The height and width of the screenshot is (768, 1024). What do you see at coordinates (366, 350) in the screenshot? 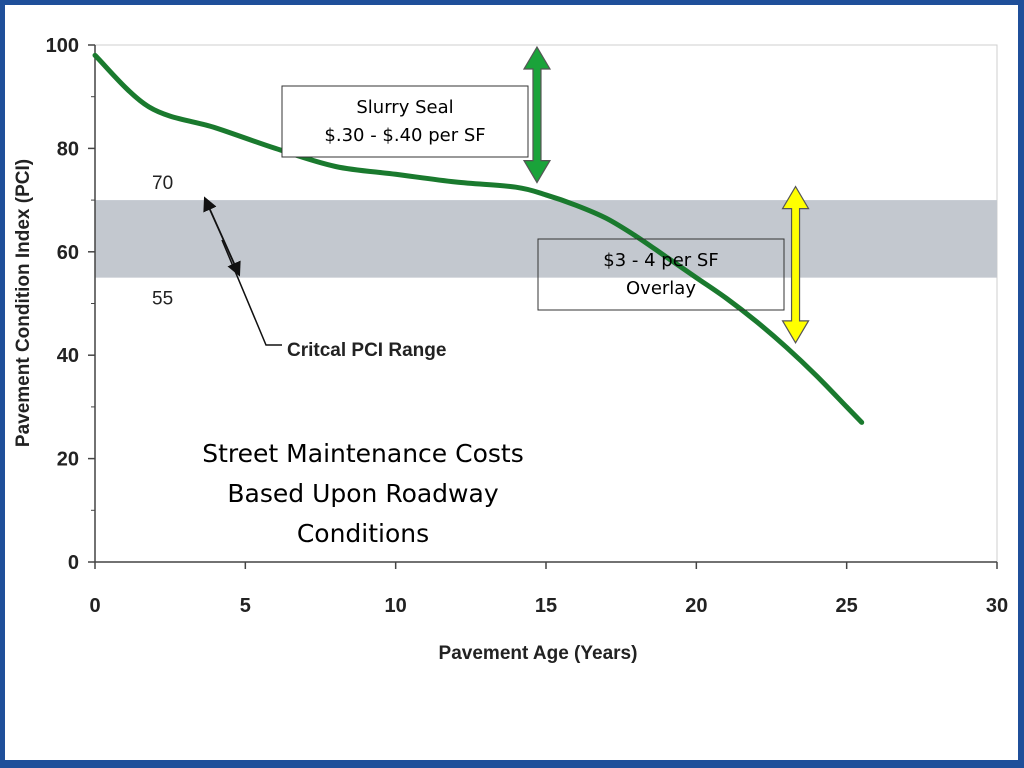
I see `critical-range-label: Critcal PCI Range` at bounding box center [366, 350].